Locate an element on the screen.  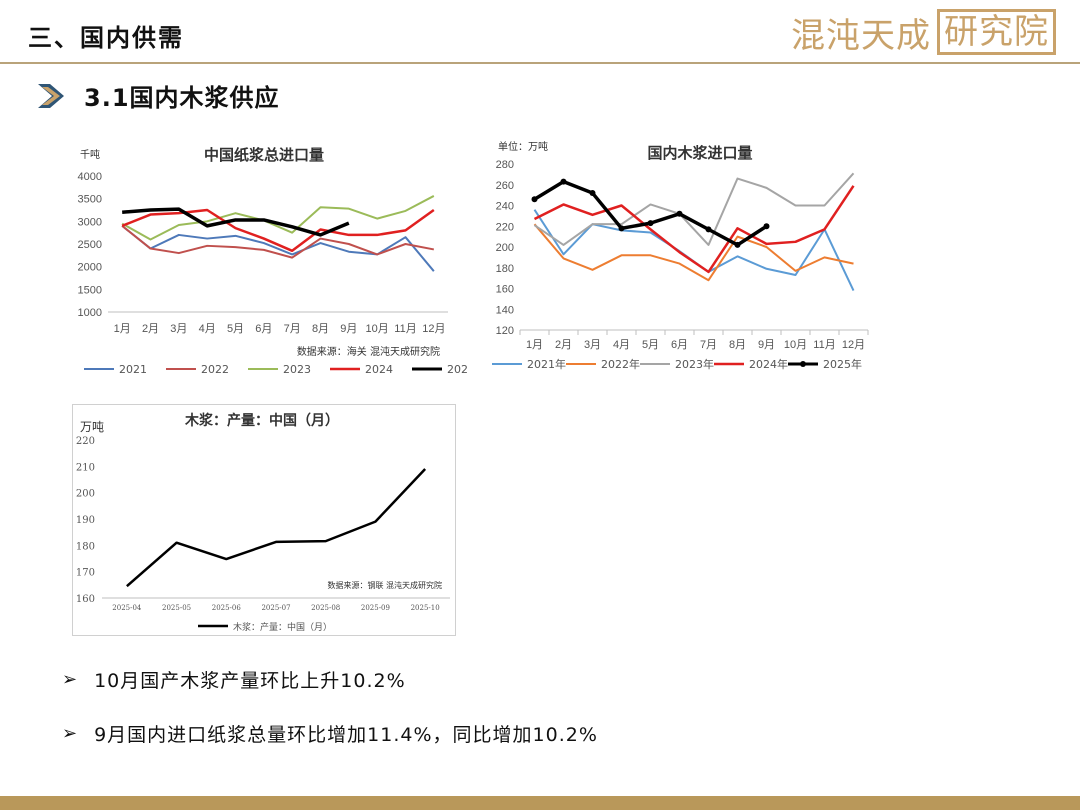
legend-label: 2021 is located at coordinates (133, 369).